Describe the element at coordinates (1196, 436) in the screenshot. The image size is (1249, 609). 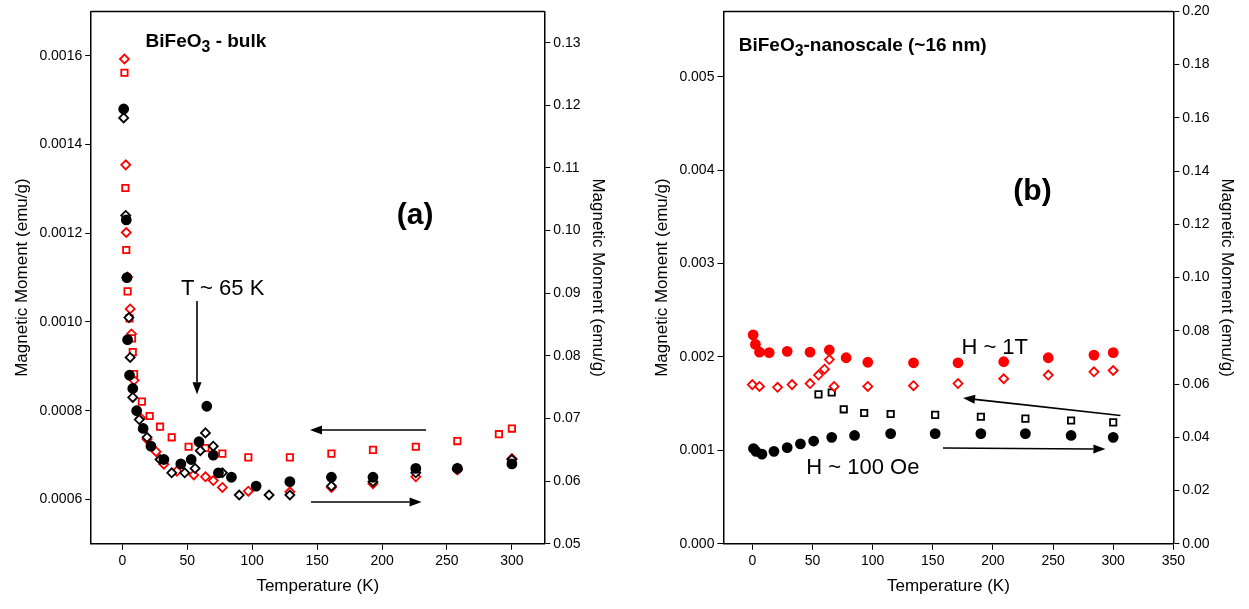
I see `y2-tick-label: 0.04` at that location.